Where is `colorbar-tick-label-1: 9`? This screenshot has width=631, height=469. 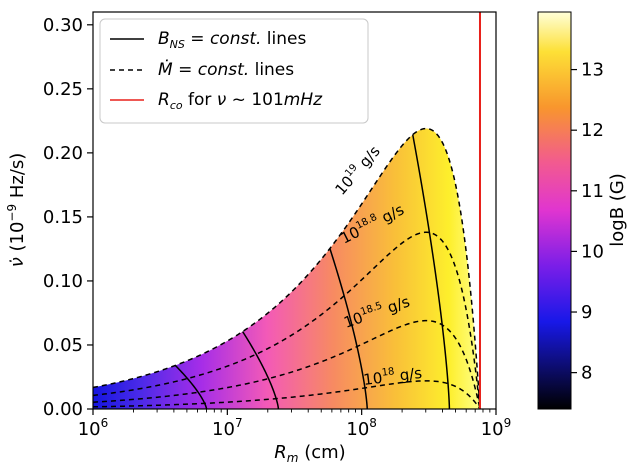
colorbar-tick-label-1: 9 is located at coordinates (586, 312).